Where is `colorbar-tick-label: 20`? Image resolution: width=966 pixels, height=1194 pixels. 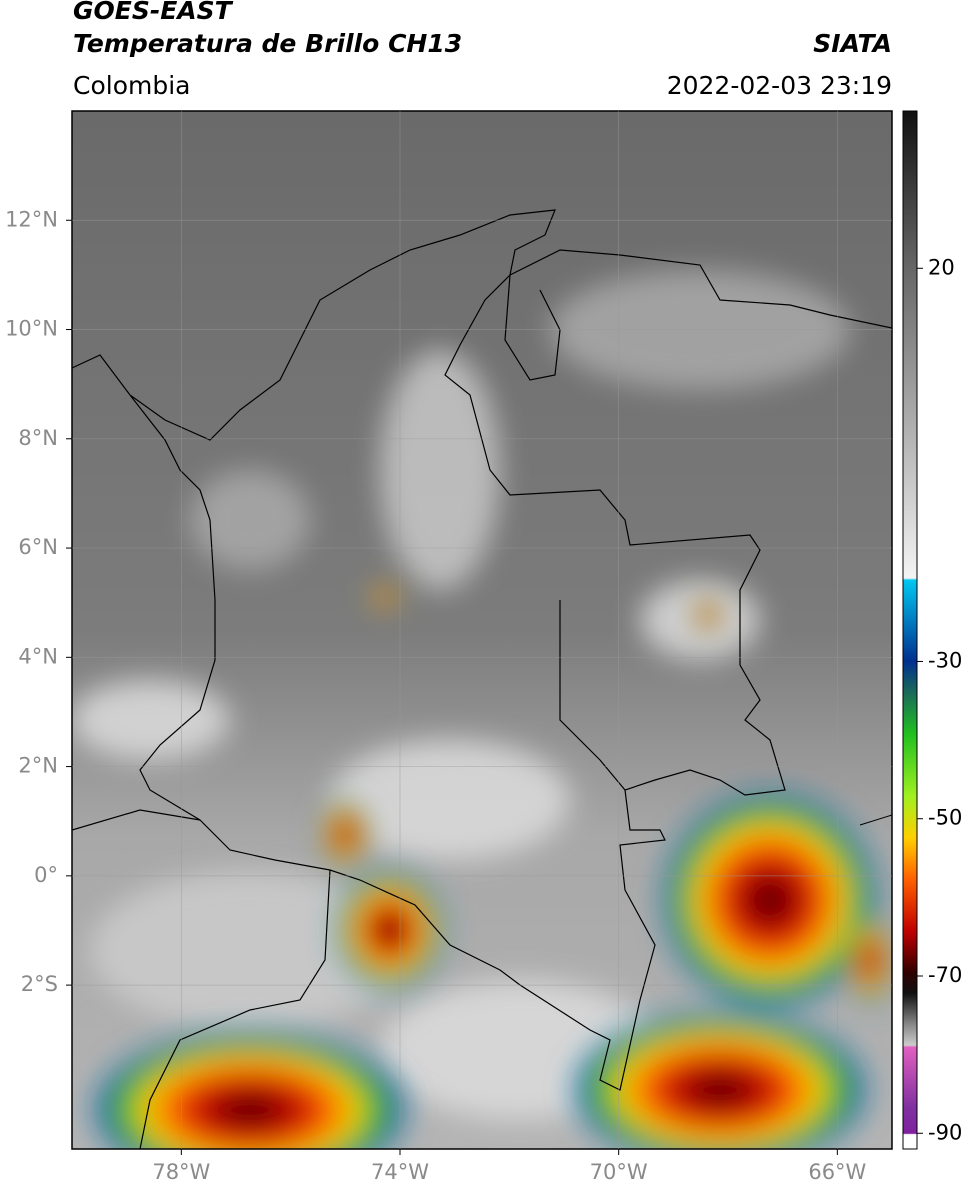 colorbar-tick-label: 20 is located at coordinates (941, 267).